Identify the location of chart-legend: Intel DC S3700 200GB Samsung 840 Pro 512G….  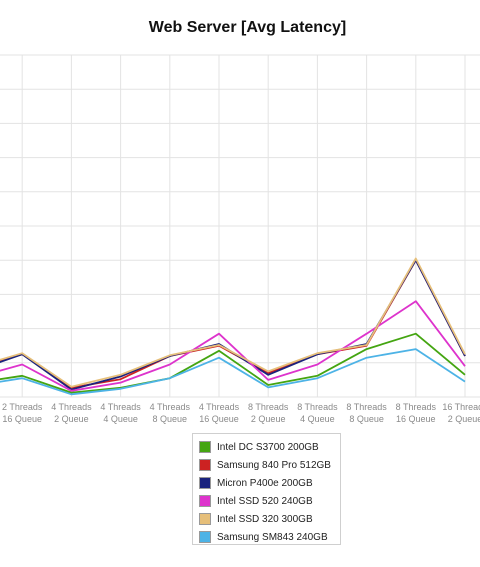
(266, 489).